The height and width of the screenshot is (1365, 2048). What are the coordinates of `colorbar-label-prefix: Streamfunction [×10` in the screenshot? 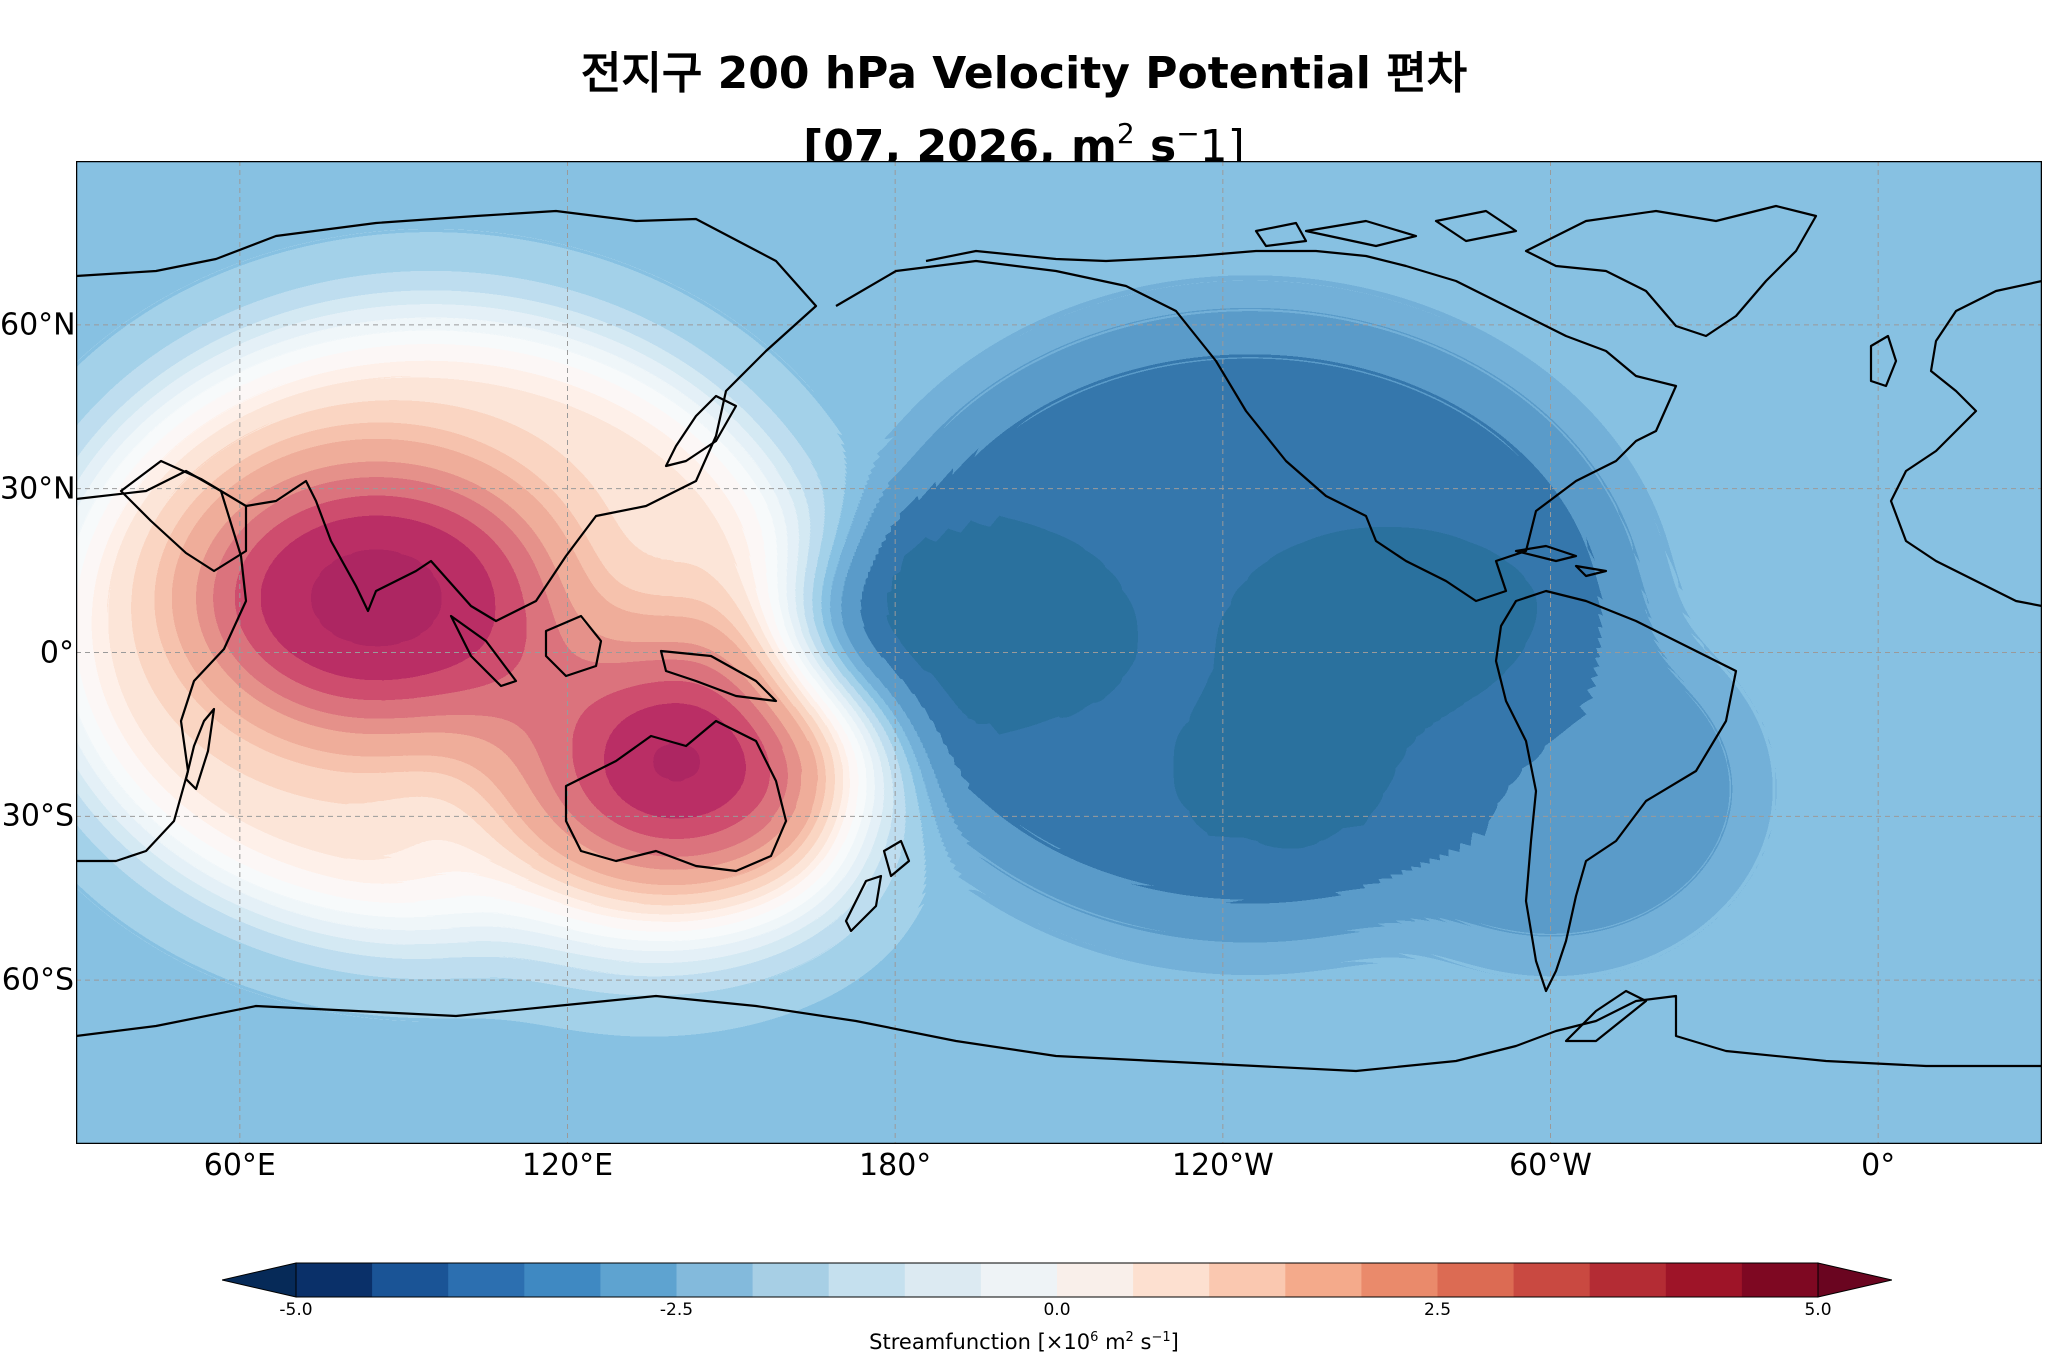 It's located at (980, 1342).